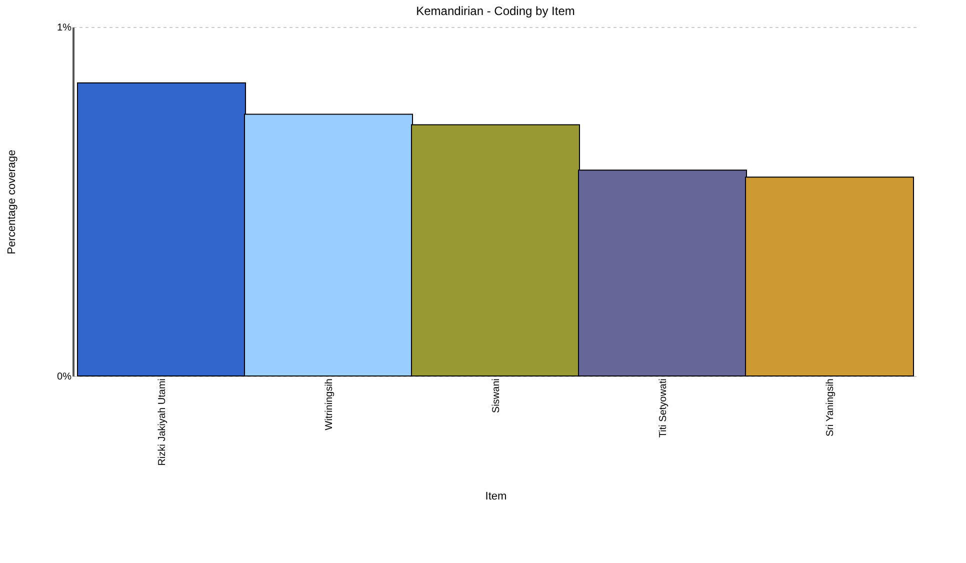  I want to click on x-tick-label: Titi Setyowati, so click(663, 408).